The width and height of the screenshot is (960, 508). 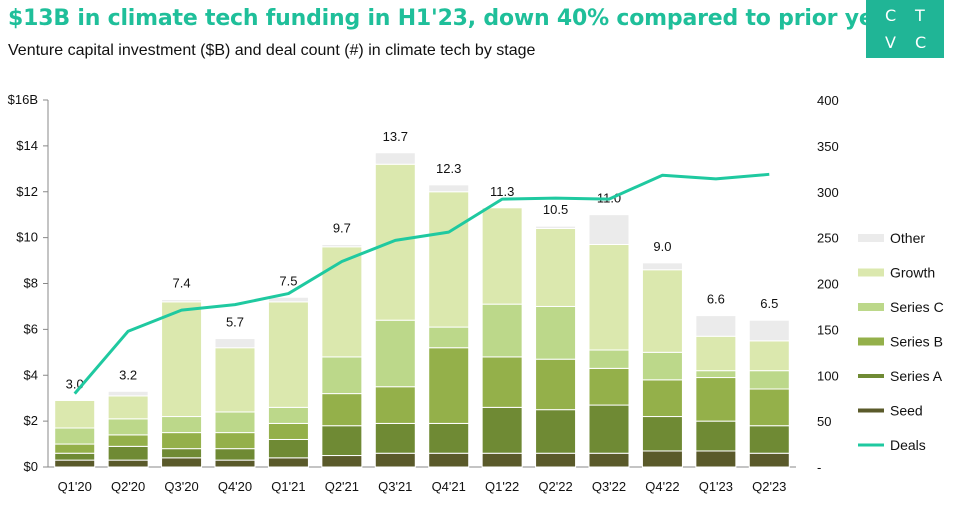 What do you see at coordinates (916, 342) in the screenshot?
I see `legend-label-series-b: Series B` at bounding box center [916, 342].